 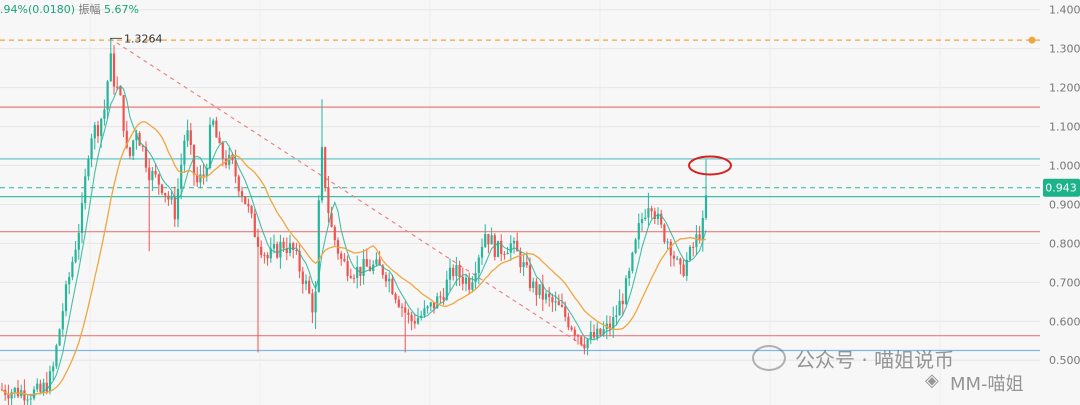 I want to click on y-tick-label: 1.000, so click(x=1064, y=166).